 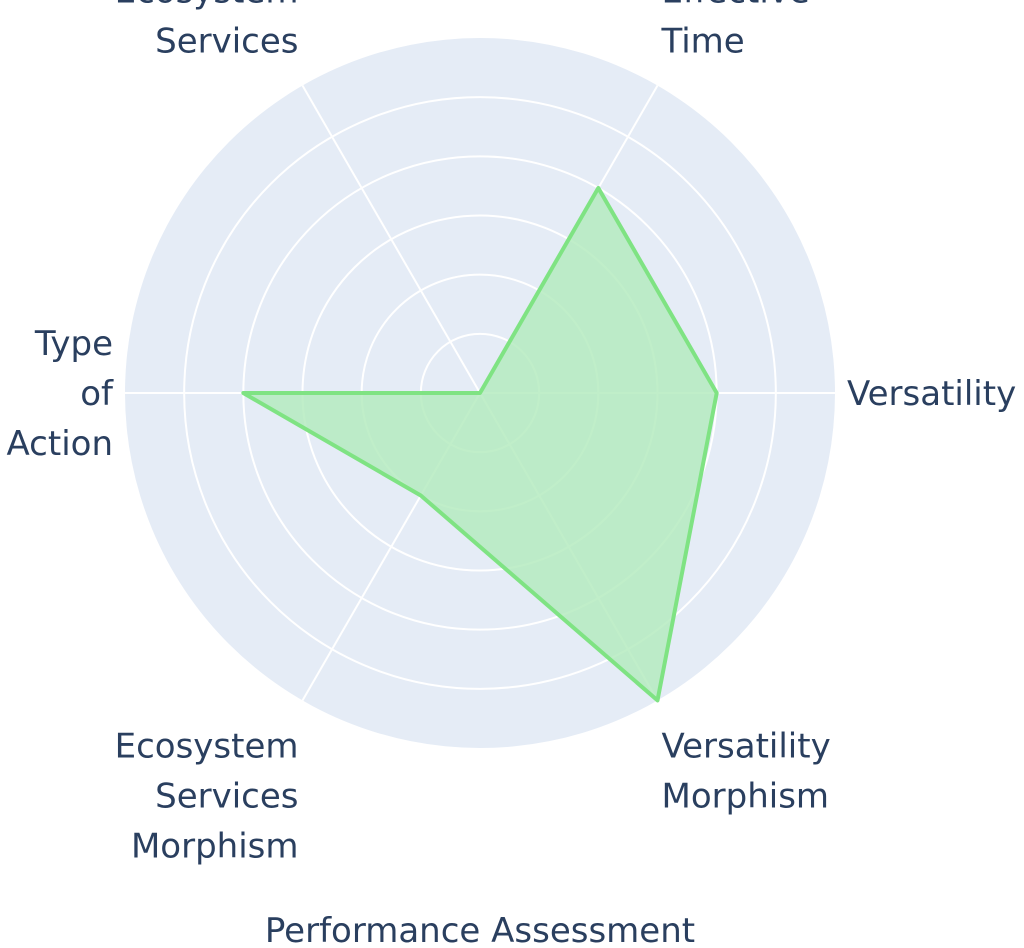 I want to click on axis-label-5-line-2: Services, so click(x=226, y=796).